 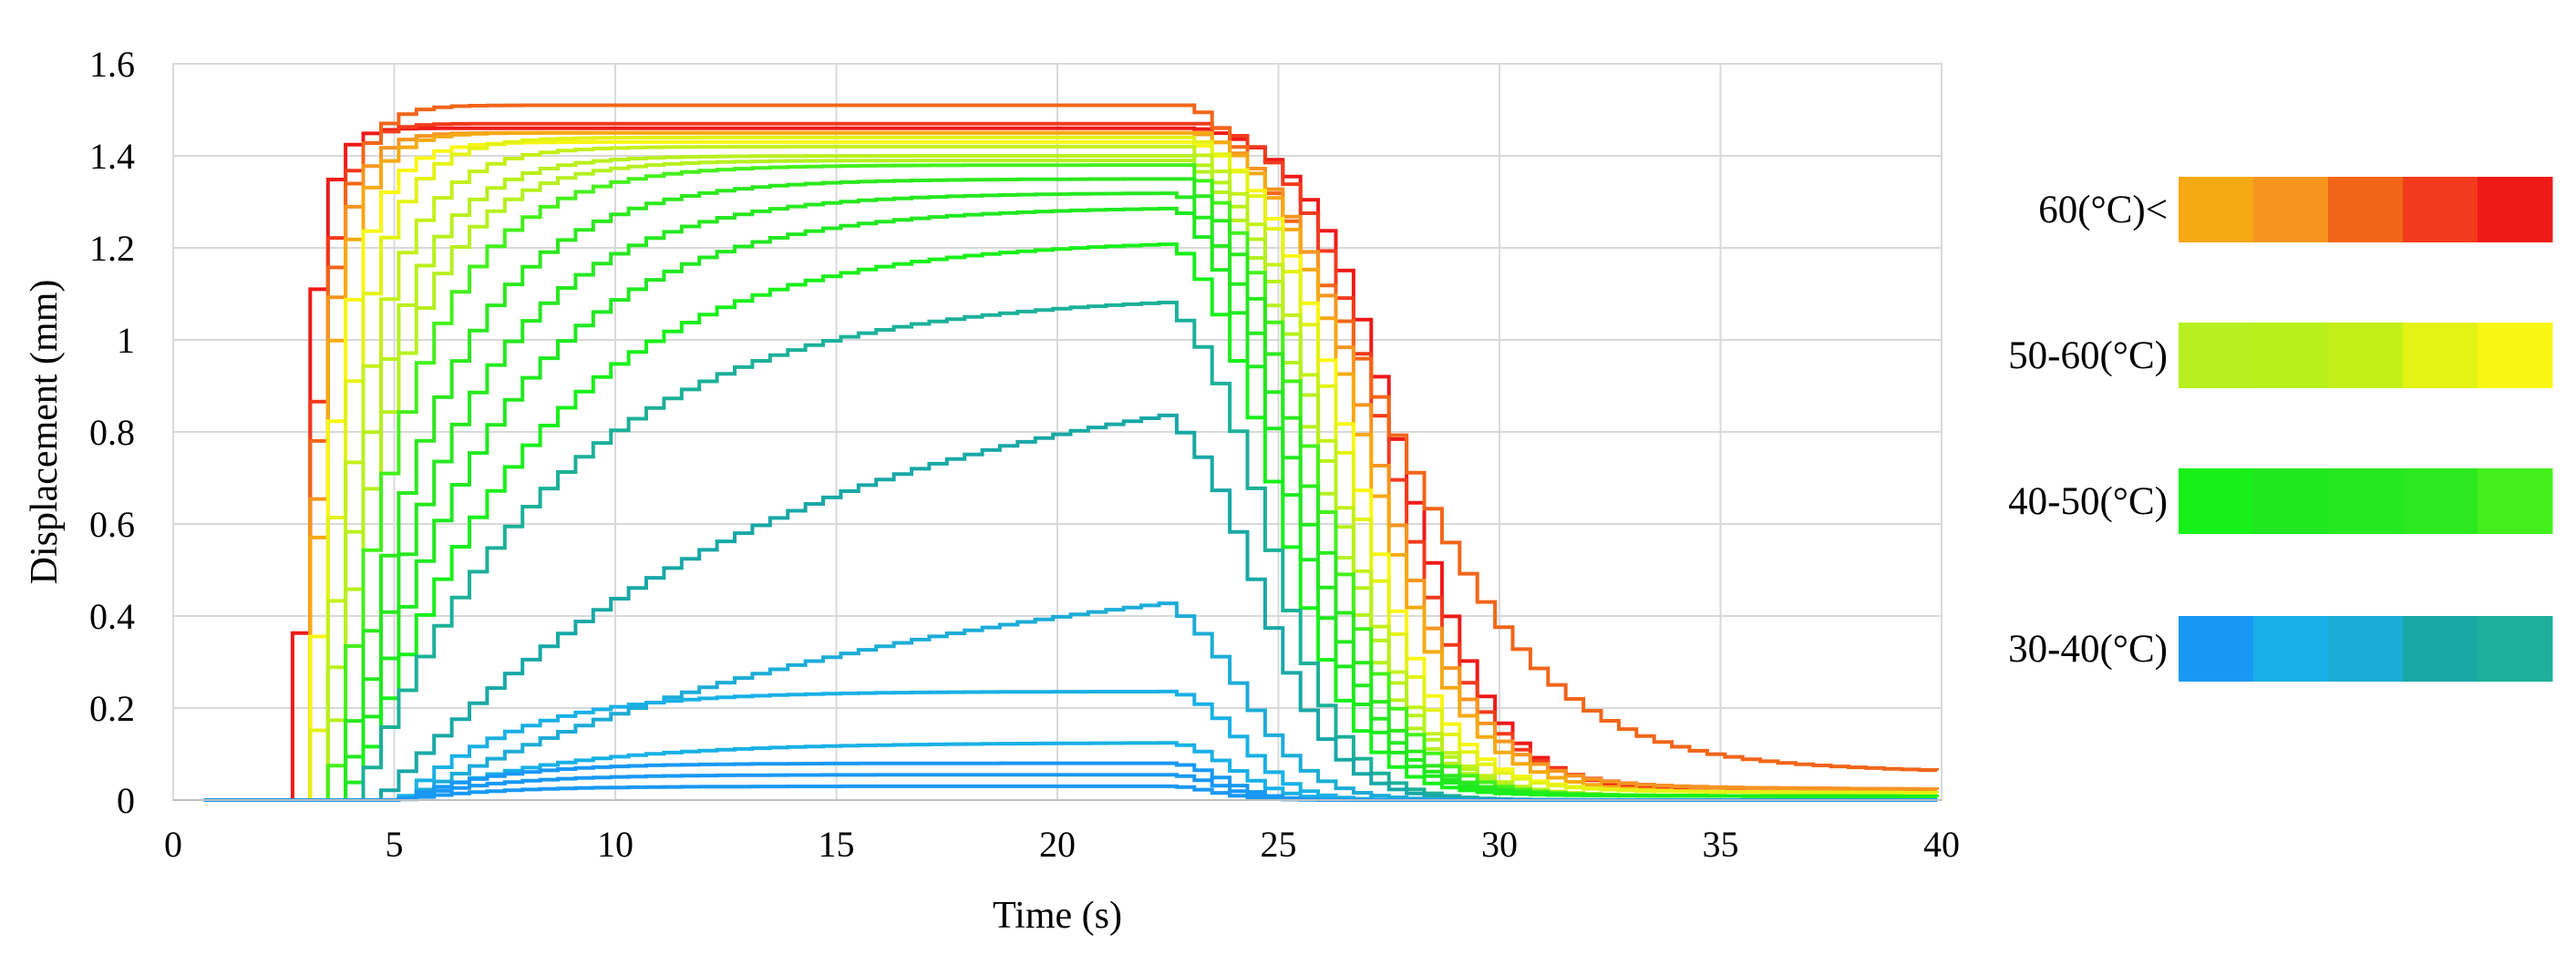 What do you see at coordinates (112, 64) in the screenshot?
I see `y-tick-label: 1.6` at bounding box center [112, 64].